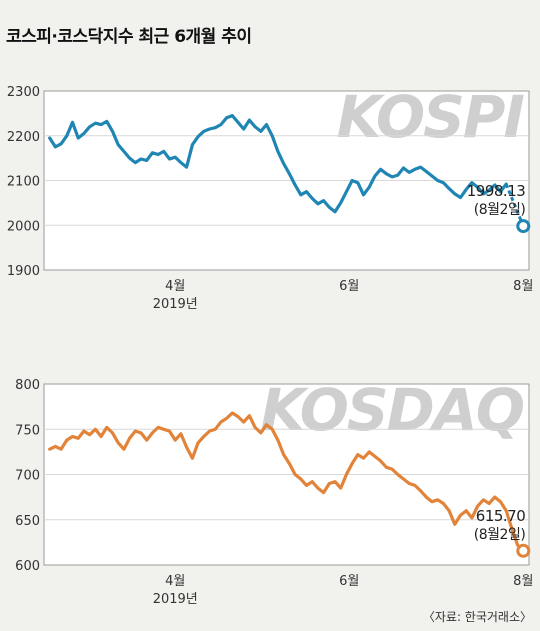 The image size is (540, 631). I want to click on watermark-label: KOSPI, so click(431, 117).